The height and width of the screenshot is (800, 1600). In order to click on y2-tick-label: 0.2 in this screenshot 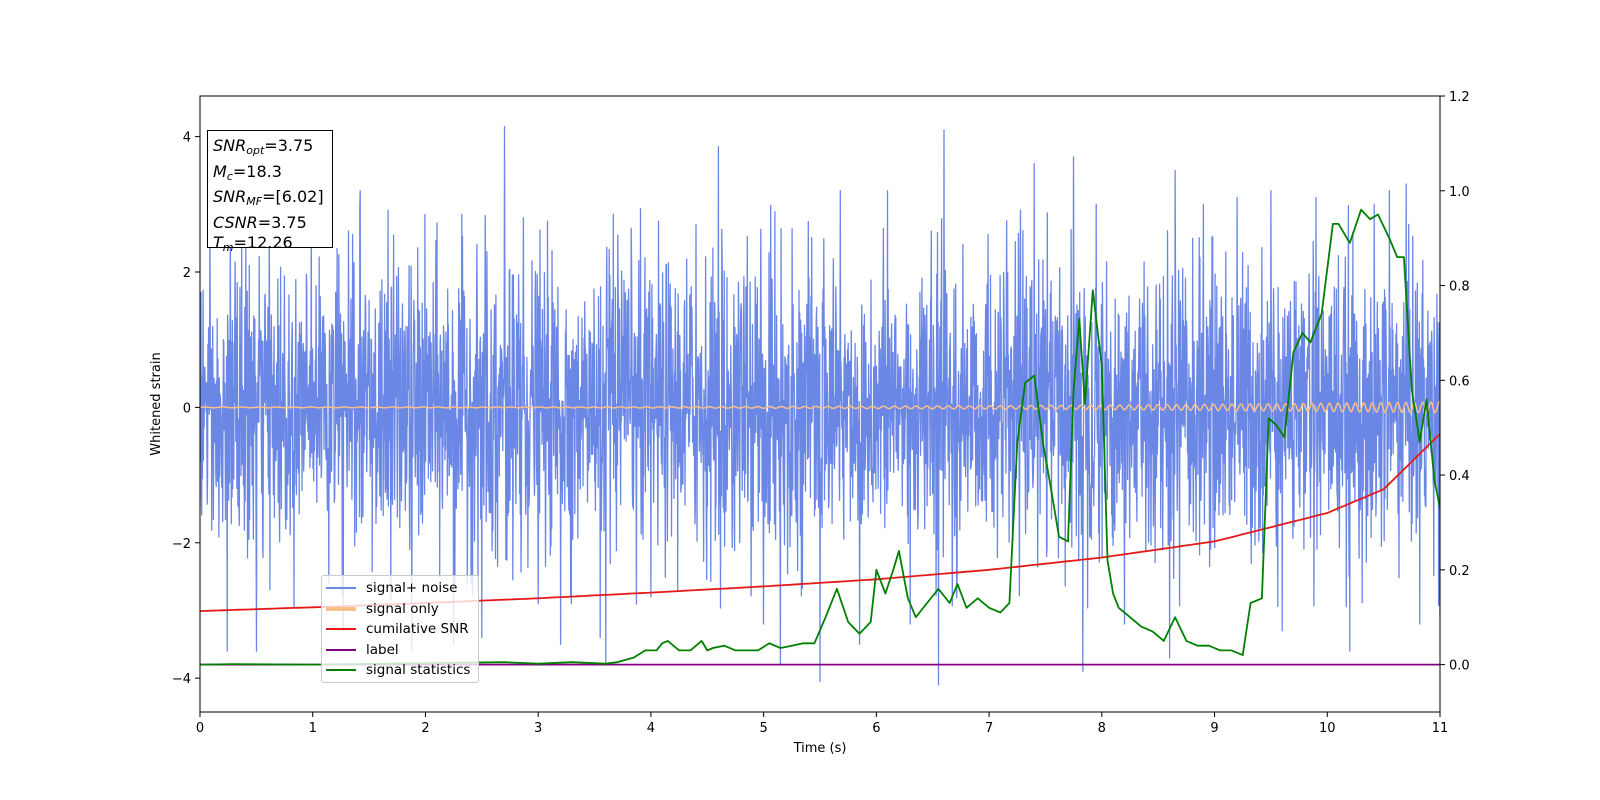, I will do `click(1459, 571)`.